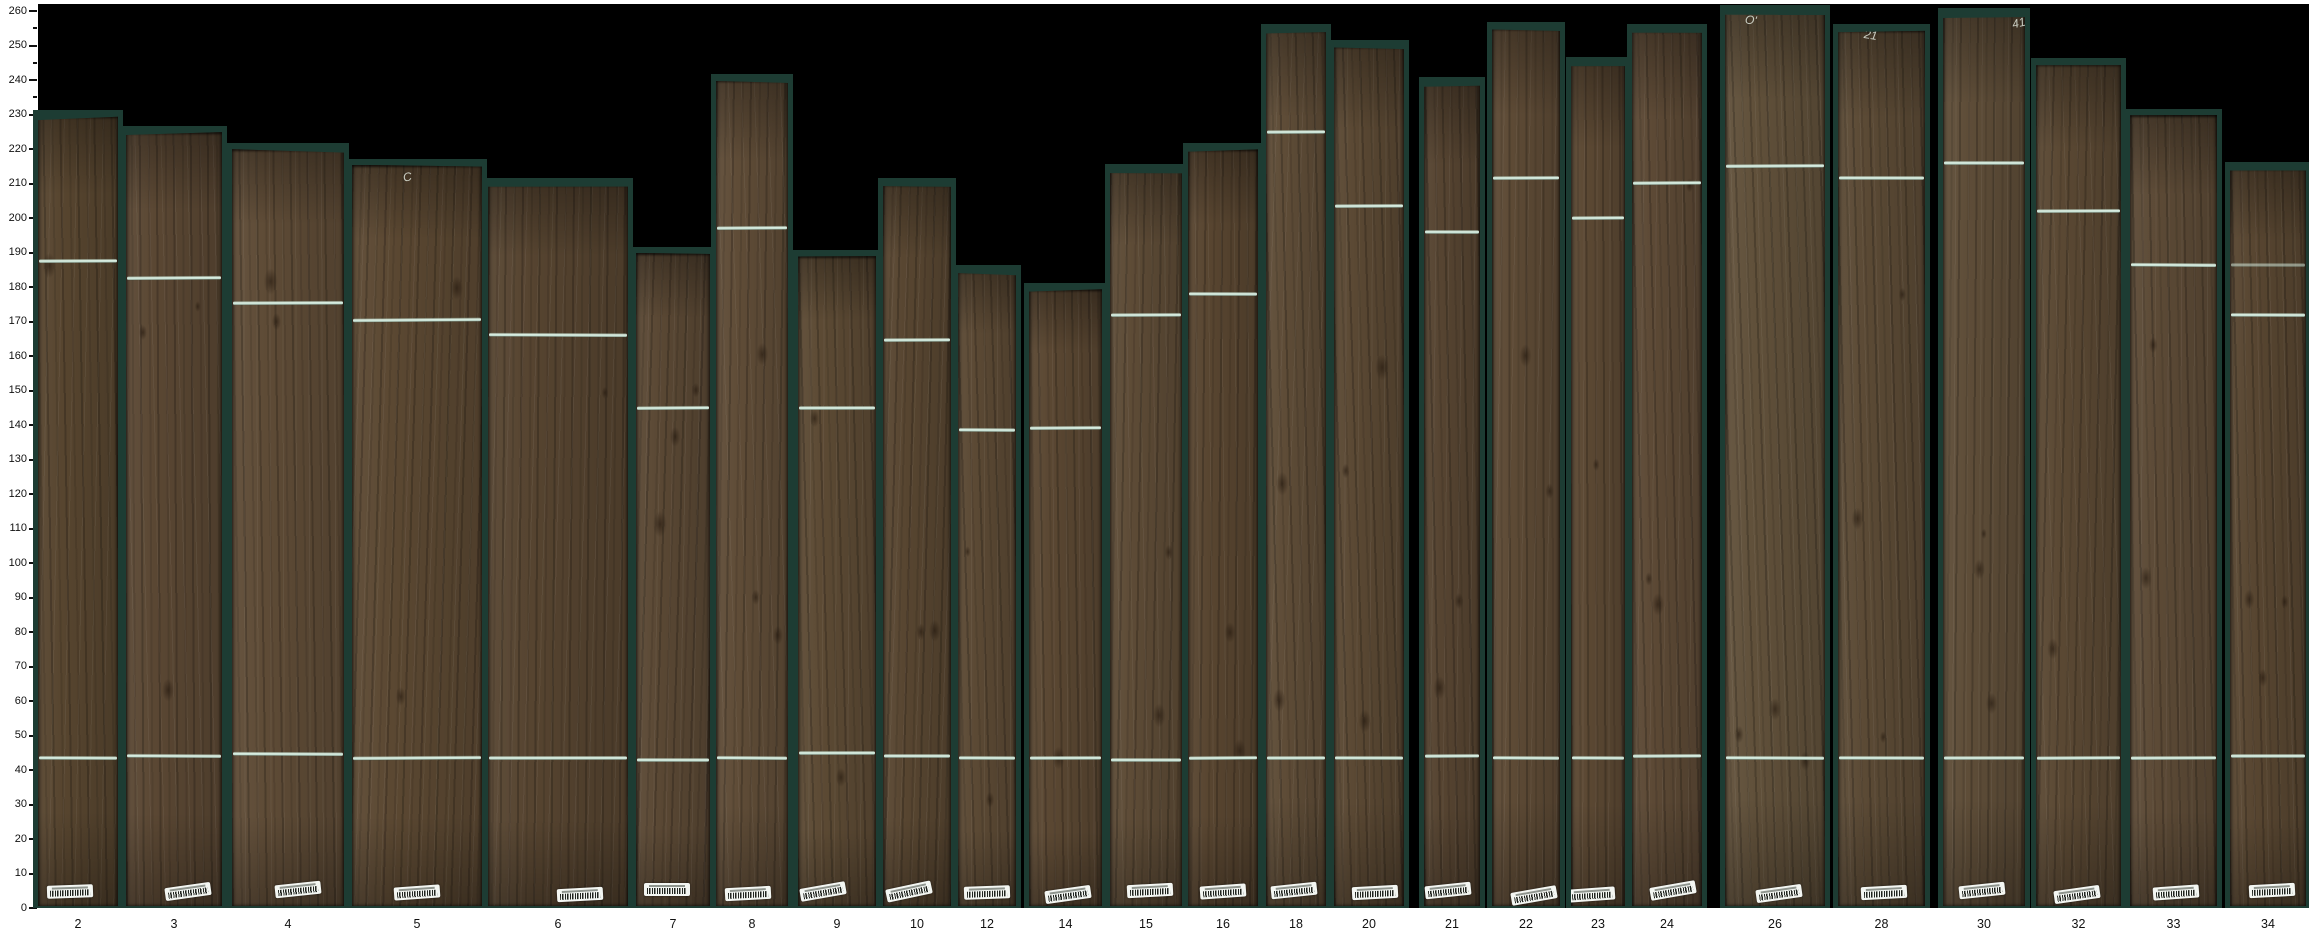  Describe the element at coordinates (752, 924) in the screenshot. I see `board-number-label: 8` at that location.